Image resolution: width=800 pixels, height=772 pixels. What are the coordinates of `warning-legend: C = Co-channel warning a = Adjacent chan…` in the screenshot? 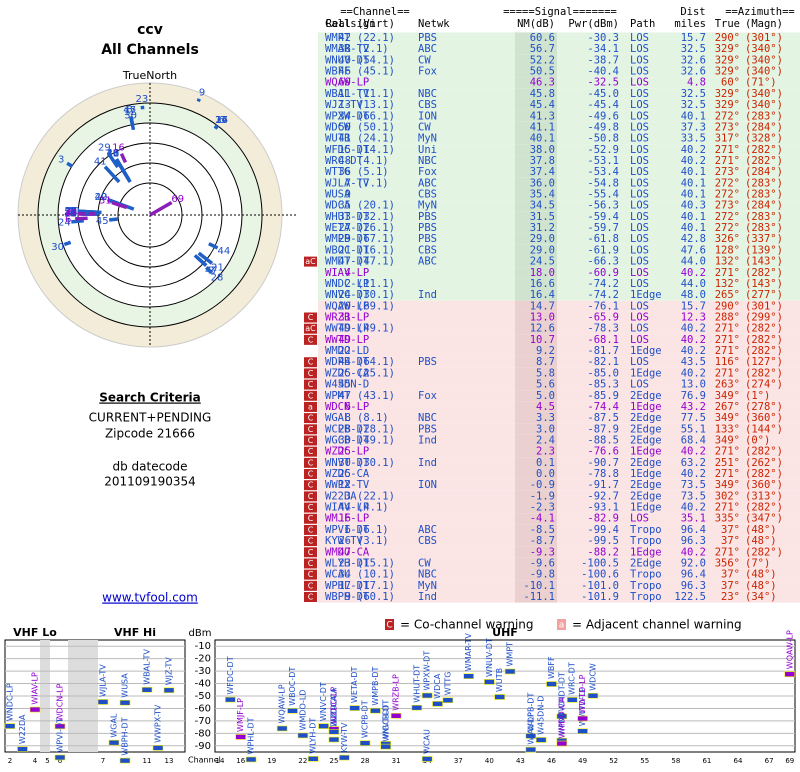 It's located at (563, 625).